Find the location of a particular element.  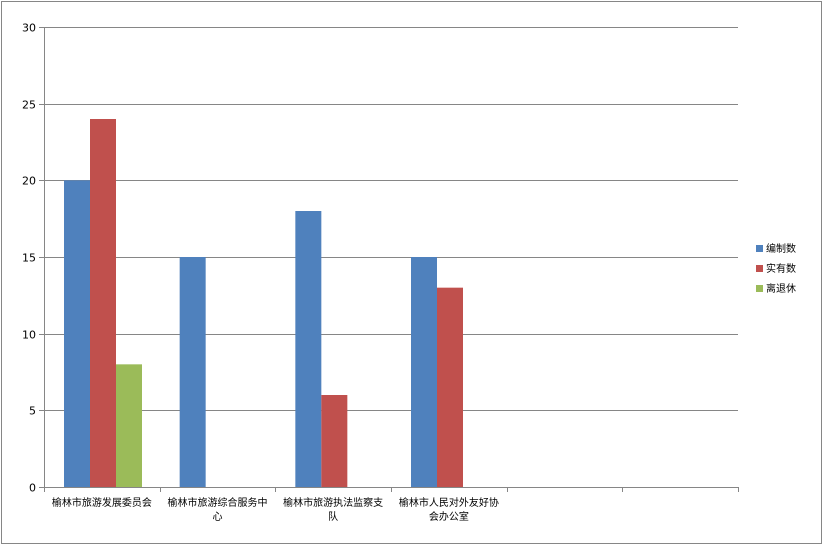

y-tick-label: 5 is located at coordinates (32, 411).